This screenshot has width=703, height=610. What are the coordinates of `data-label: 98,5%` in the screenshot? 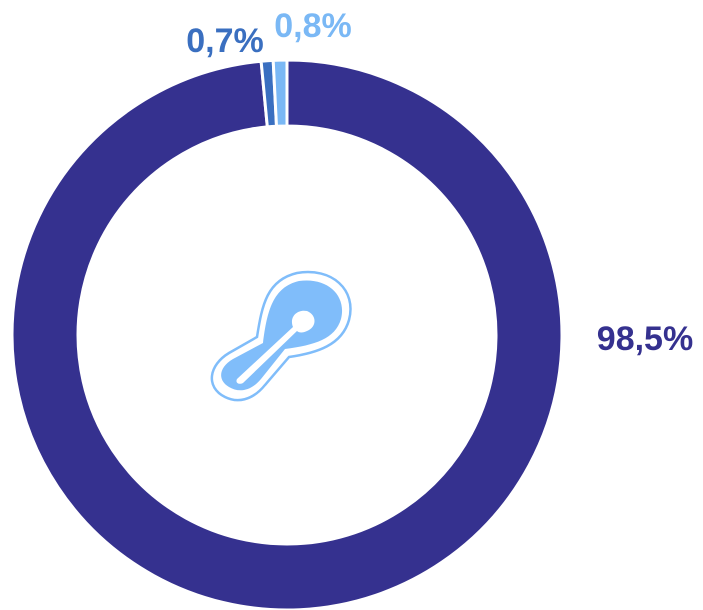 It's located at (645, 339).